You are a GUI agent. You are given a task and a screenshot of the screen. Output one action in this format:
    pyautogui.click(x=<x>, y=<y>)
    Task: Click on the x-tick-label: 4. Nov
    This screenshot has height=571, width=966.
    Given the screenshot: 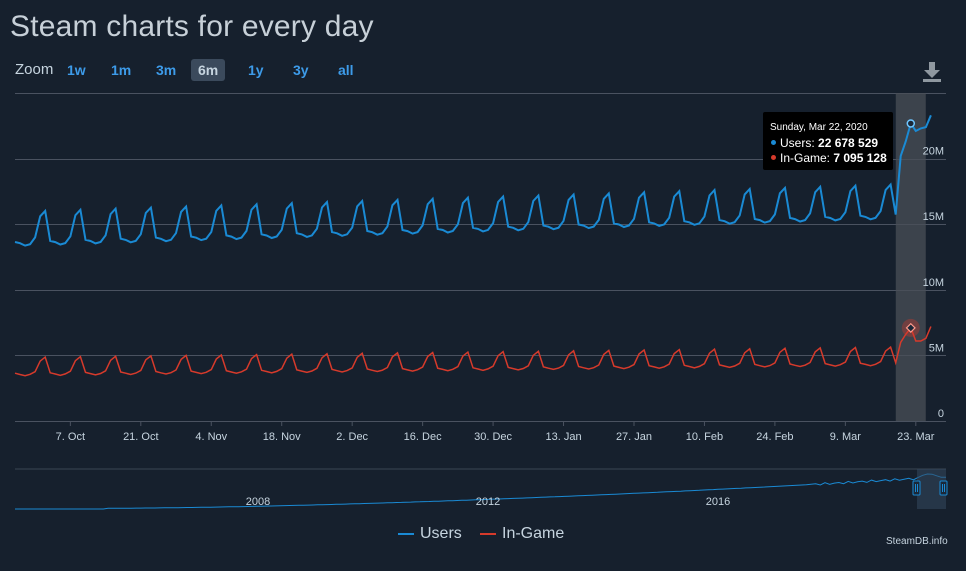 What is the action you would take?
    pyautogui.click(x=211, y=437)
    